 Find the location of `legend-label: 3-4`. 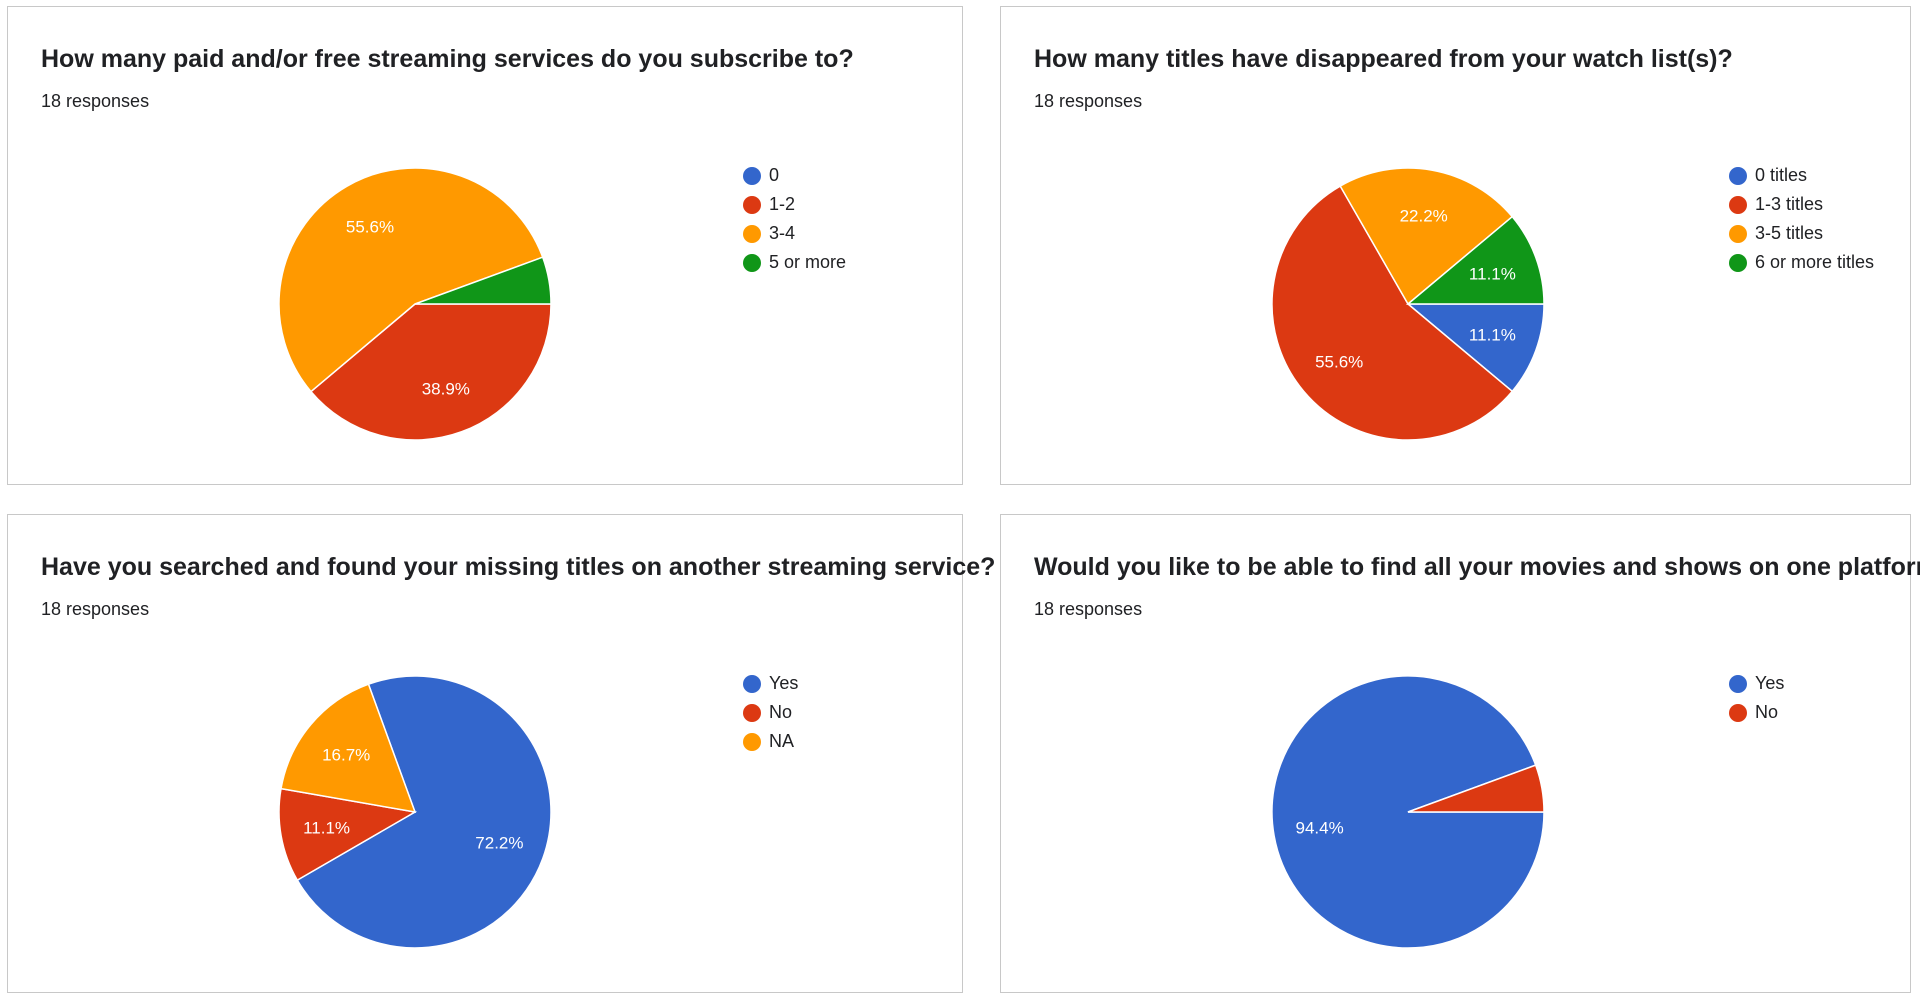

legend-label: 3-4 is located at coordinates (782, 233).